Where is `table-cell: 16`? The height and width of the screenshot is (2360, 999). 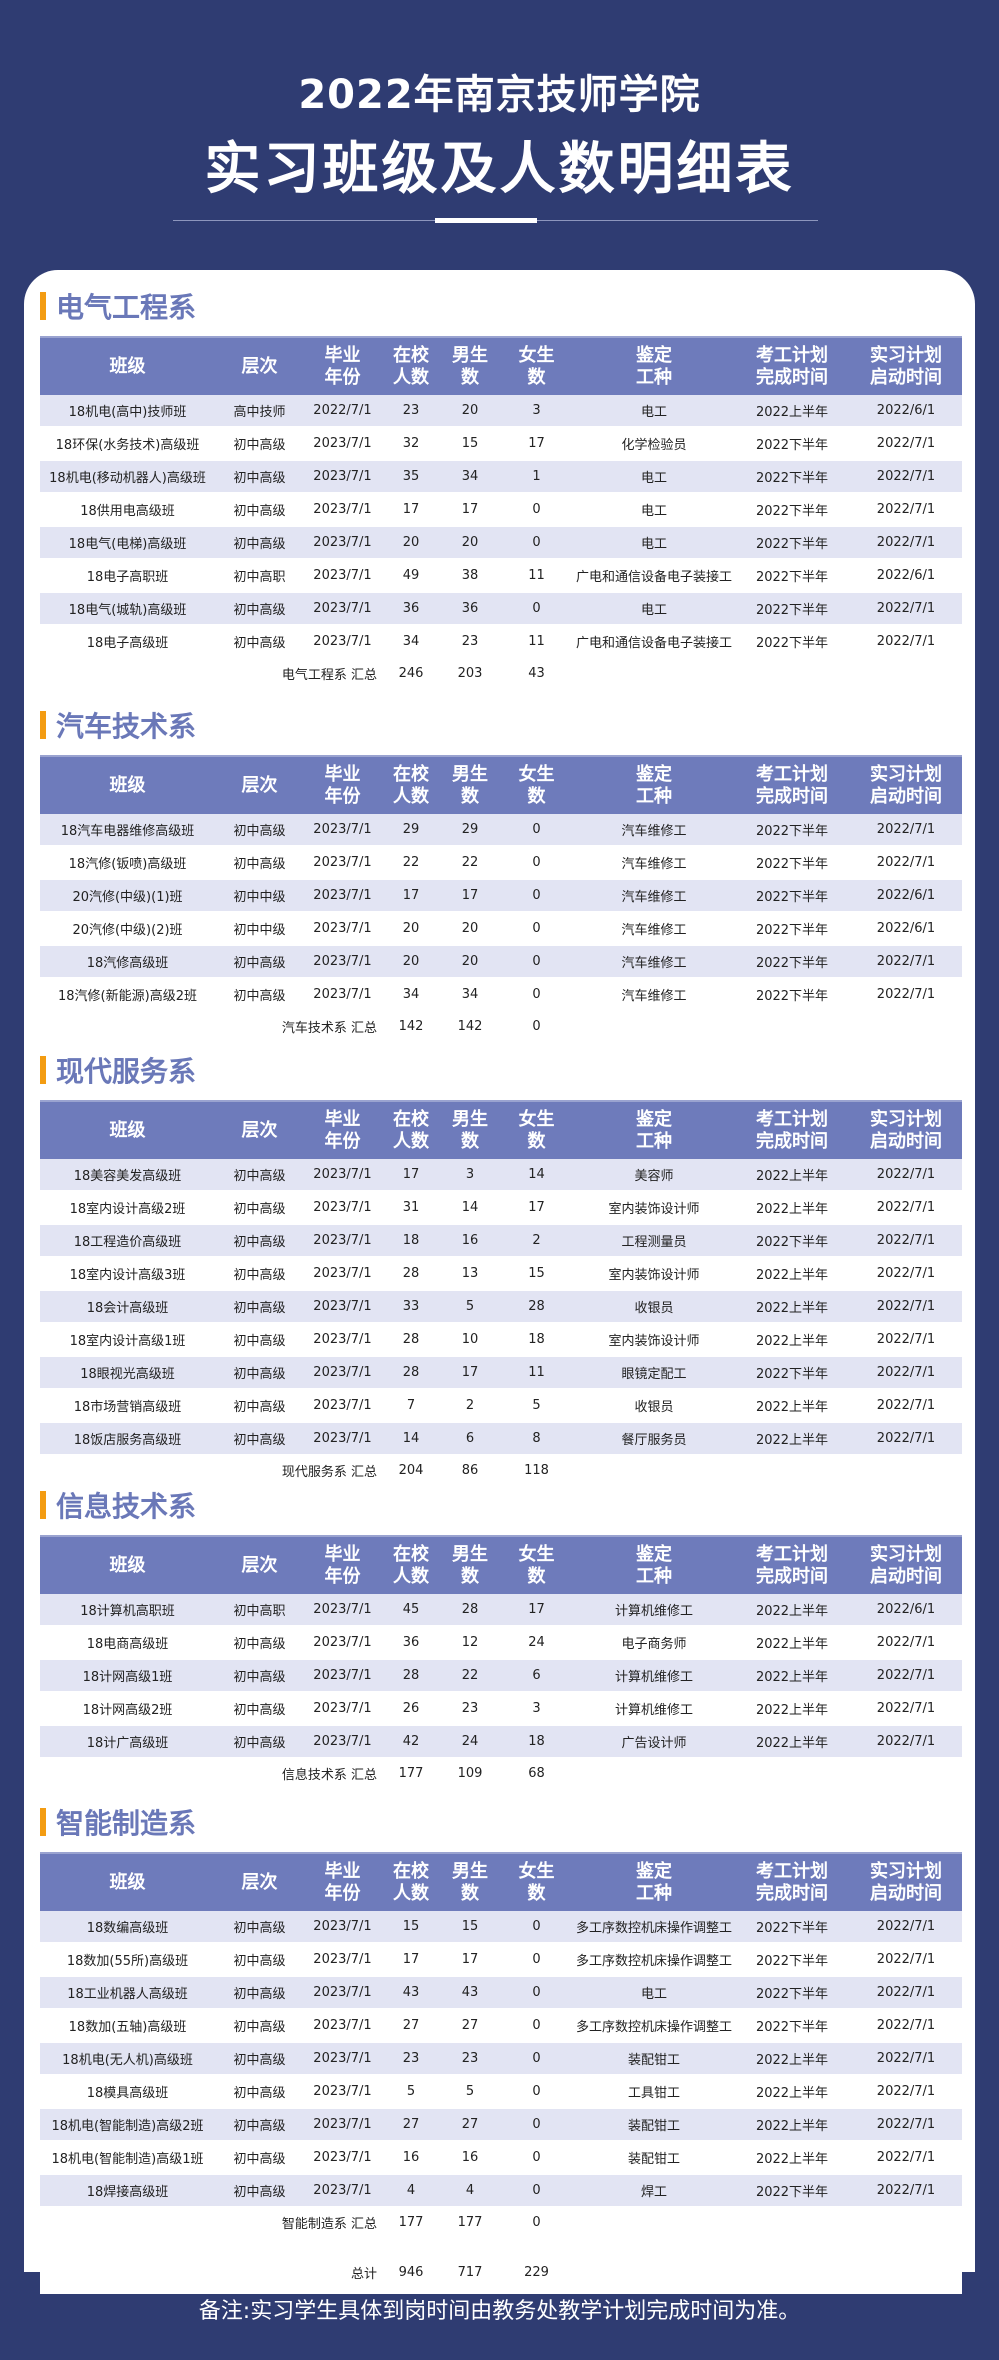
table-cell: 16 is located at coordinates (470, 2158).